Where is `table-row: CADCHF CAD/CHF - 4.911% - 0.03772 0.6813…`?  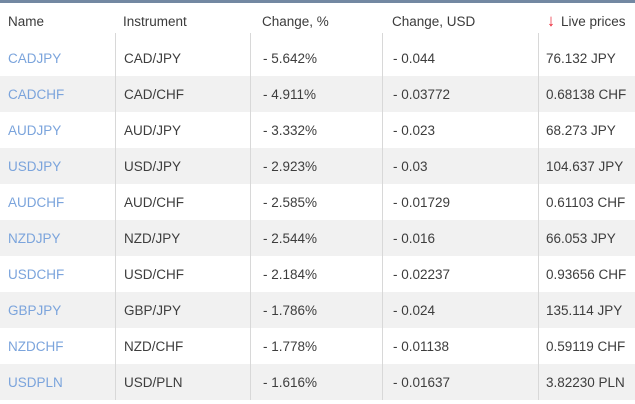
table-row: CADCHF CAD/CHF - 4.911% - 0.03772 0.6813… is located at coordinates (317, 94).